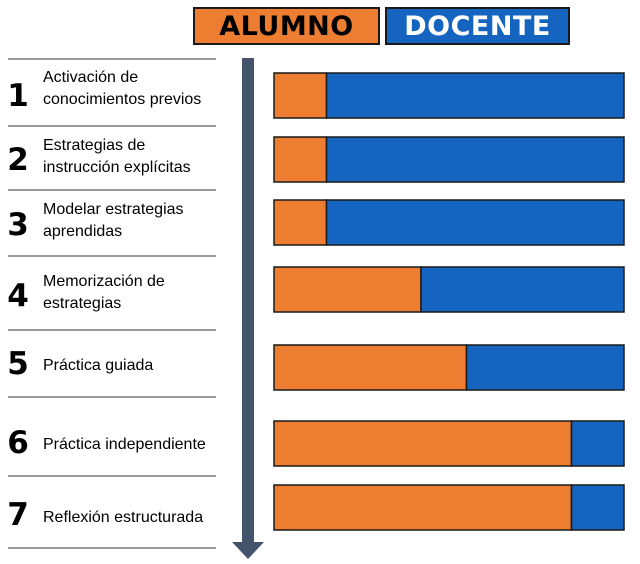 The image size is (640, 564). Describe the element at coordinates (91, 77) in the screenshot. I see `step-label-line: Activación de` at that location.